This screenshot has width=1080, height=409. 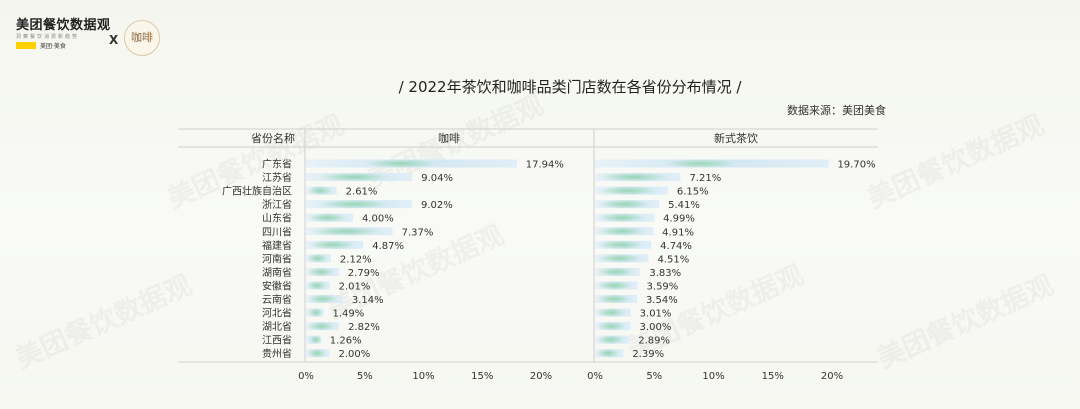 What do you see at coordinates (662, 300) in the screenshot?
I see `value-label-tea: 3.54%` at bounding box center [662, 300].